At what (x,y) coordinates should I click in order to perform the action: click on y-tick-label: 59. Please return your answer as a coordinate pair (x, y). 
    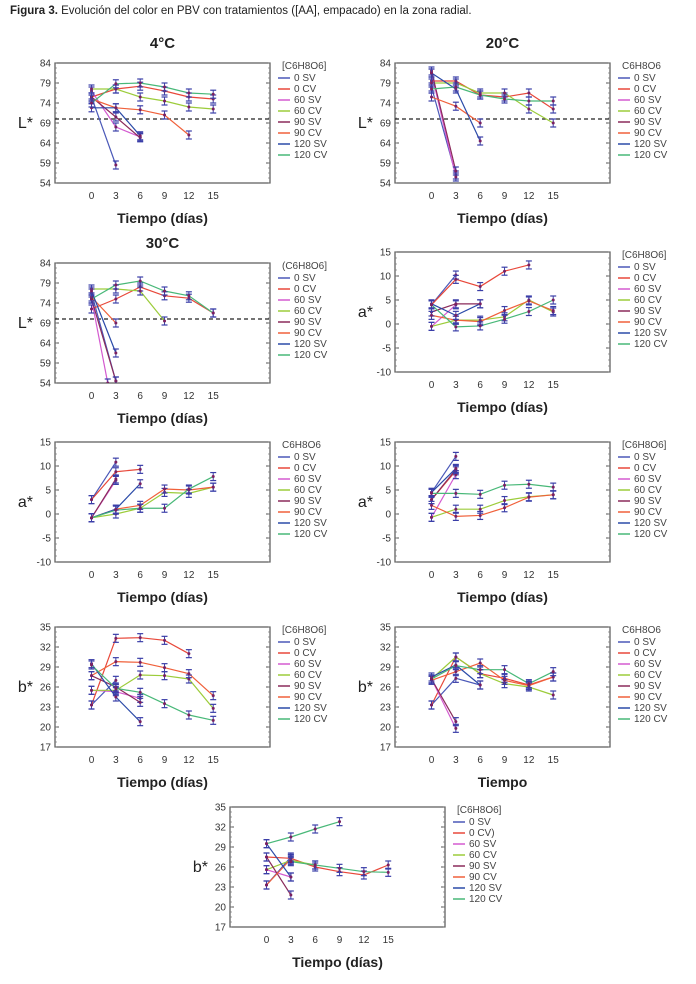
    Looking at the image, I should click on (46, 164).